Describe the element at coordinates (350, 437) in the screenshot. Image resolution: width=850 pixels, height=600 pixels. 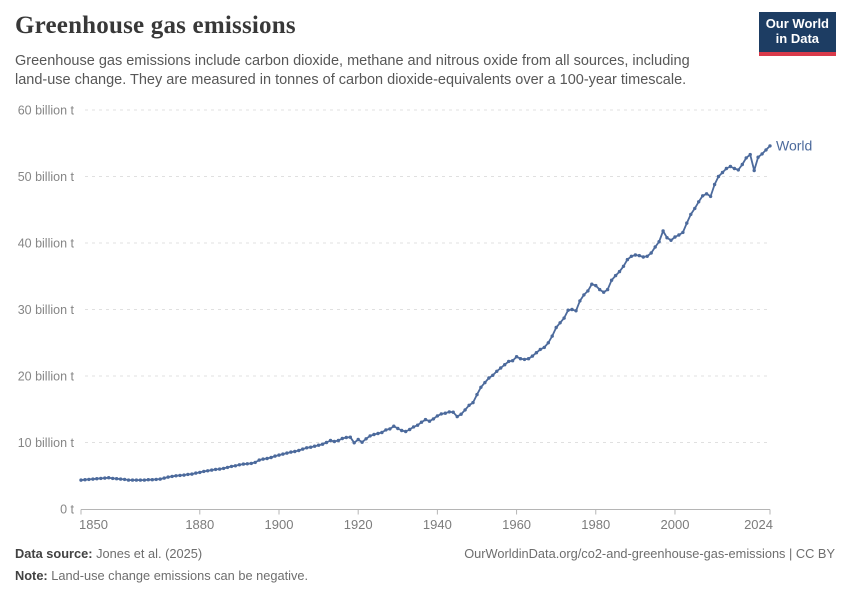
I see `data-point-1918` at that location.